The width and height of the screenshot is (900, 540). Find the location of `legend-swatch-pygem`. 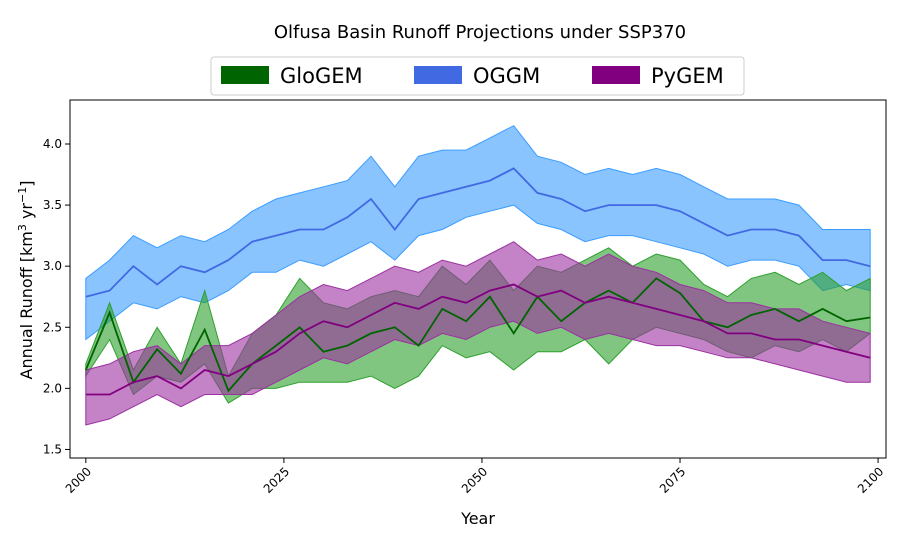

legend-swatch-pygem is located at coordinates (616, 75).